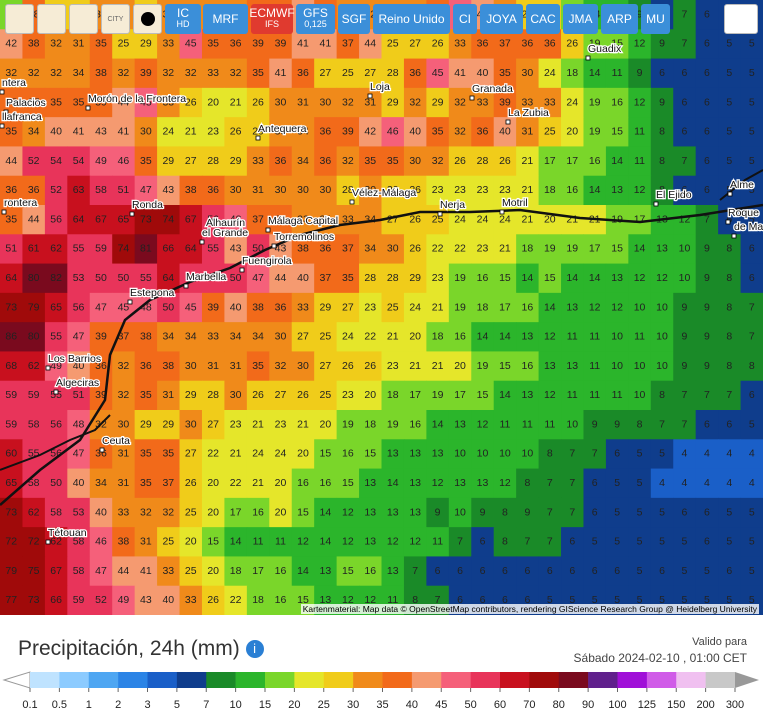  What do you see at coordinates (393, 161) in the screenshot?
I see `cell-value: 35` at bounding box center [393, 161].